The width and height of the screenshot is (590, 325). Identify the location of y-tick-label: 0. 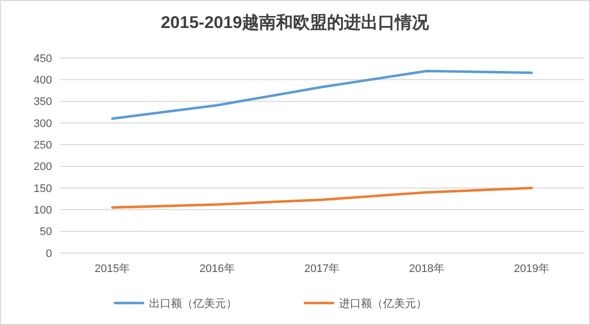
(49, 254).